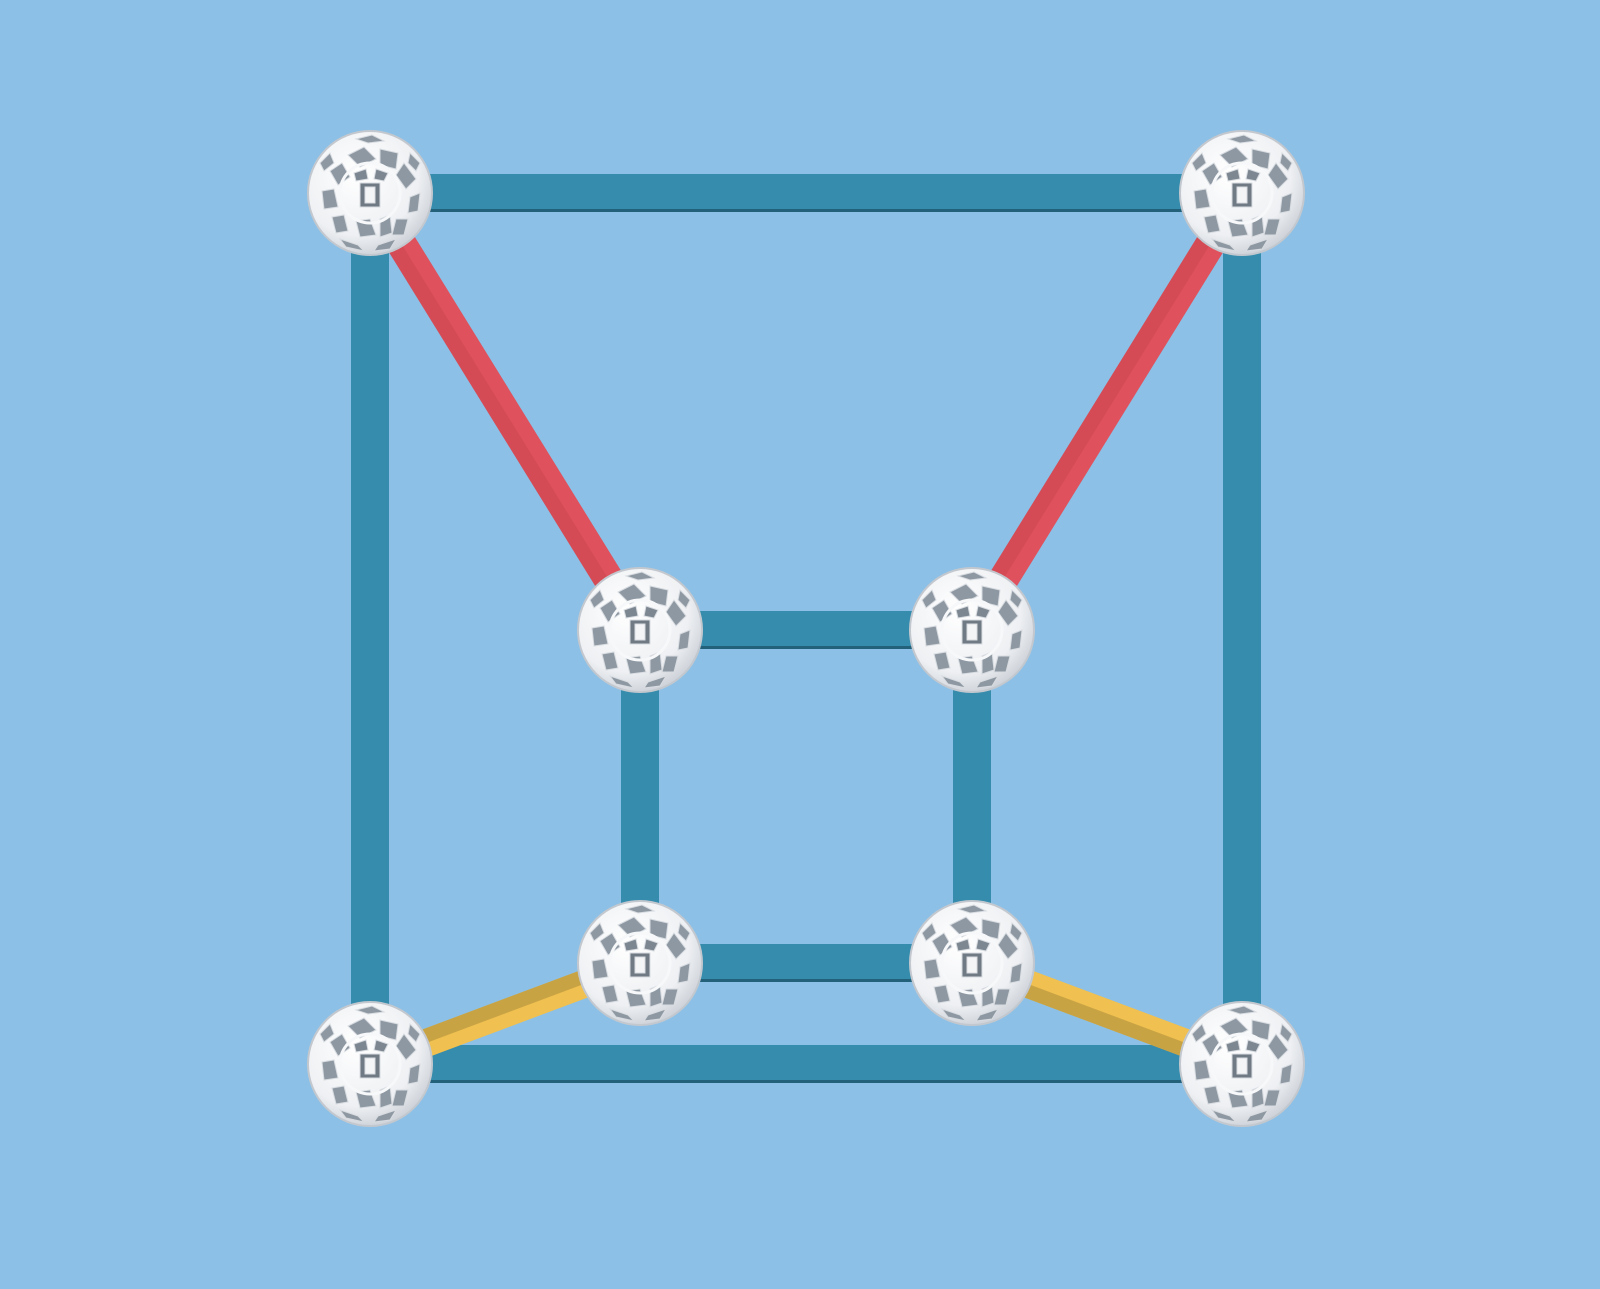 The height and width of the screenshot is (1289, 1600). I want to click on strut-diag-top-left, so click(505, 411).